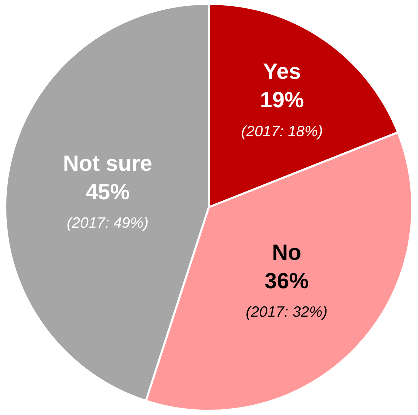 This screenshot has height=415, width=418. I want to click on data-label: 45%, so click(108, 191).